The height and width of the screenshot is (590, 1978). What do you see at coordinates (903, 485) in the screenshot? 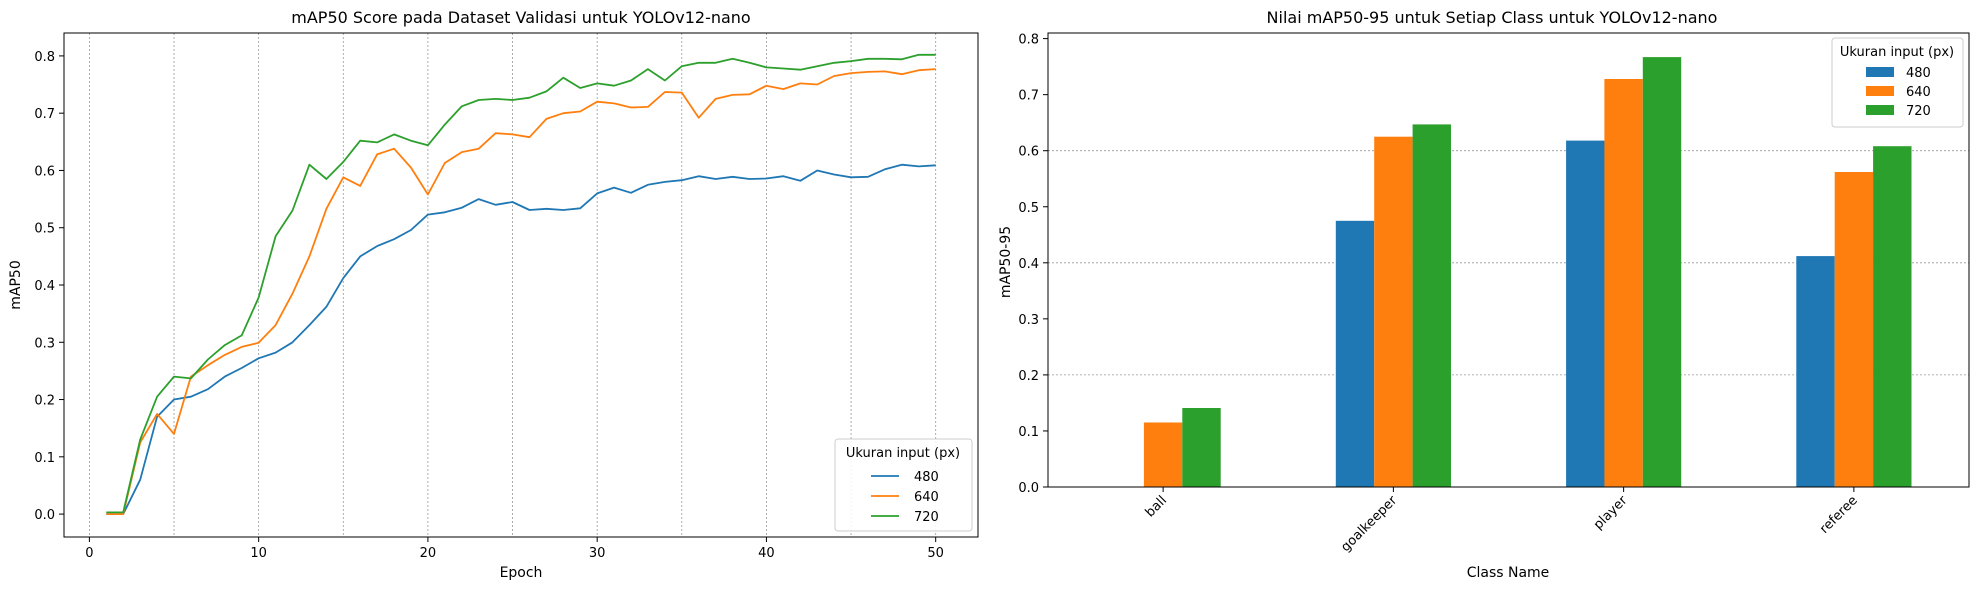
I see `line-chart-legend: Ukuran input (px) 480 640 720` at bounding box center [903, 485].